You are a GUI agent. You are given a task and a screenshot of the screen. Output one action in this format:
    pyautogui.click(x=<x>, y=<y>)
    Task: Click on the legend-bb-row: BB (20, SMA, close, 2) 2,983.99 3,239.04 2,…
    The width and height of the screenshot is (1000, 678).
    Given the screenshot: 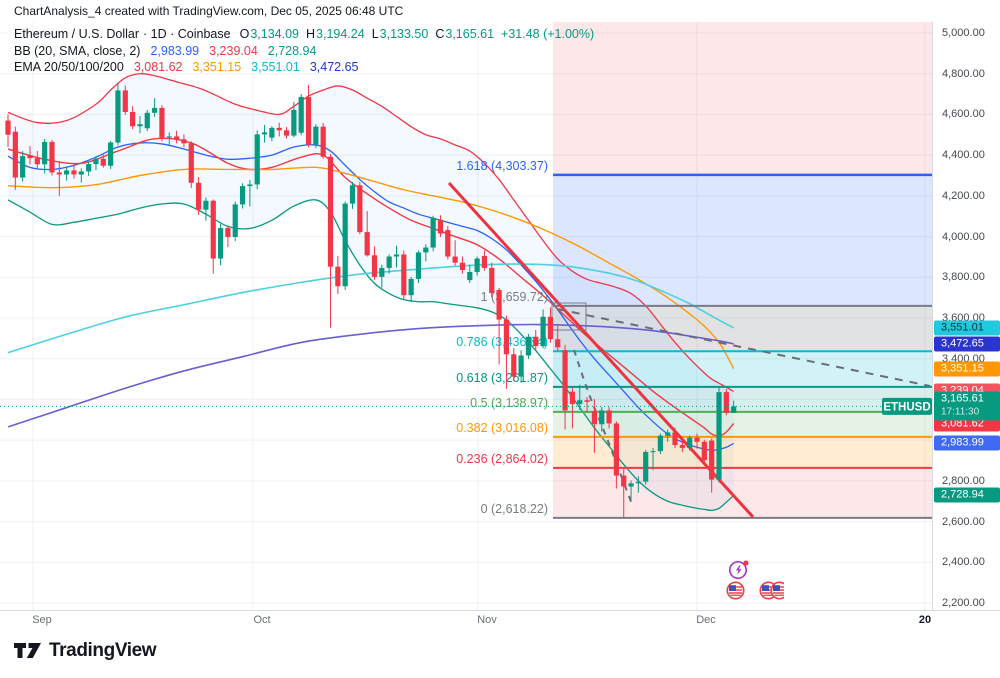 What is the action you would take?
    pyautogui.click(x=304, y=51)
    